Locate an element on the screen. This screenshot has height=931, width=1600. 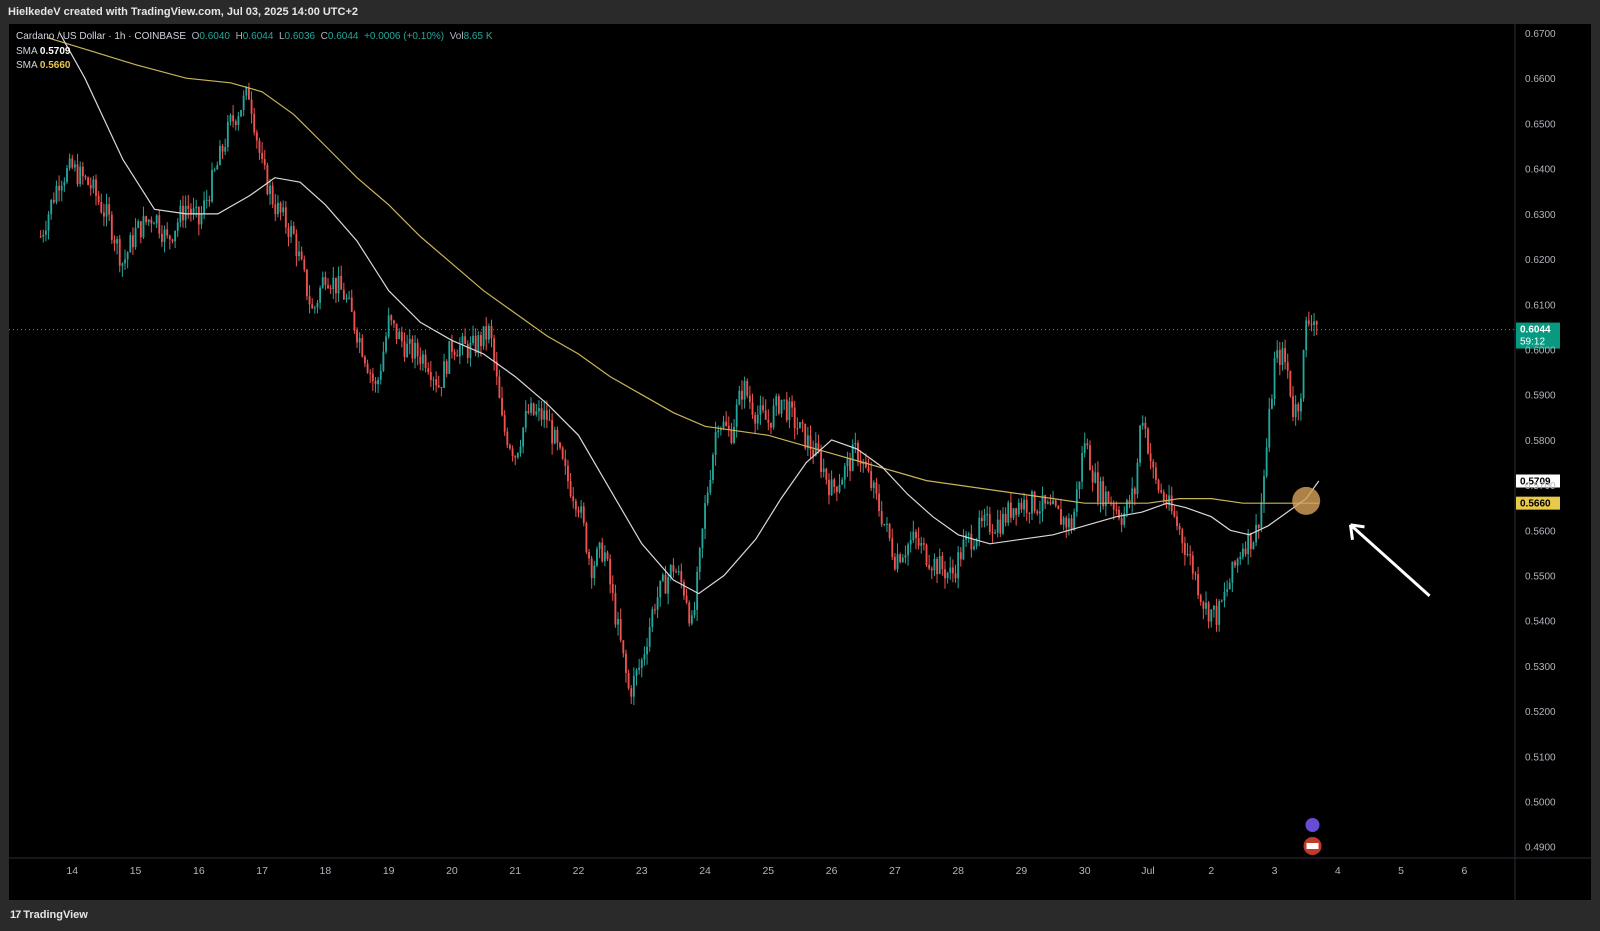
x-tick-label: 6 is located at coordinates (1464, 871).